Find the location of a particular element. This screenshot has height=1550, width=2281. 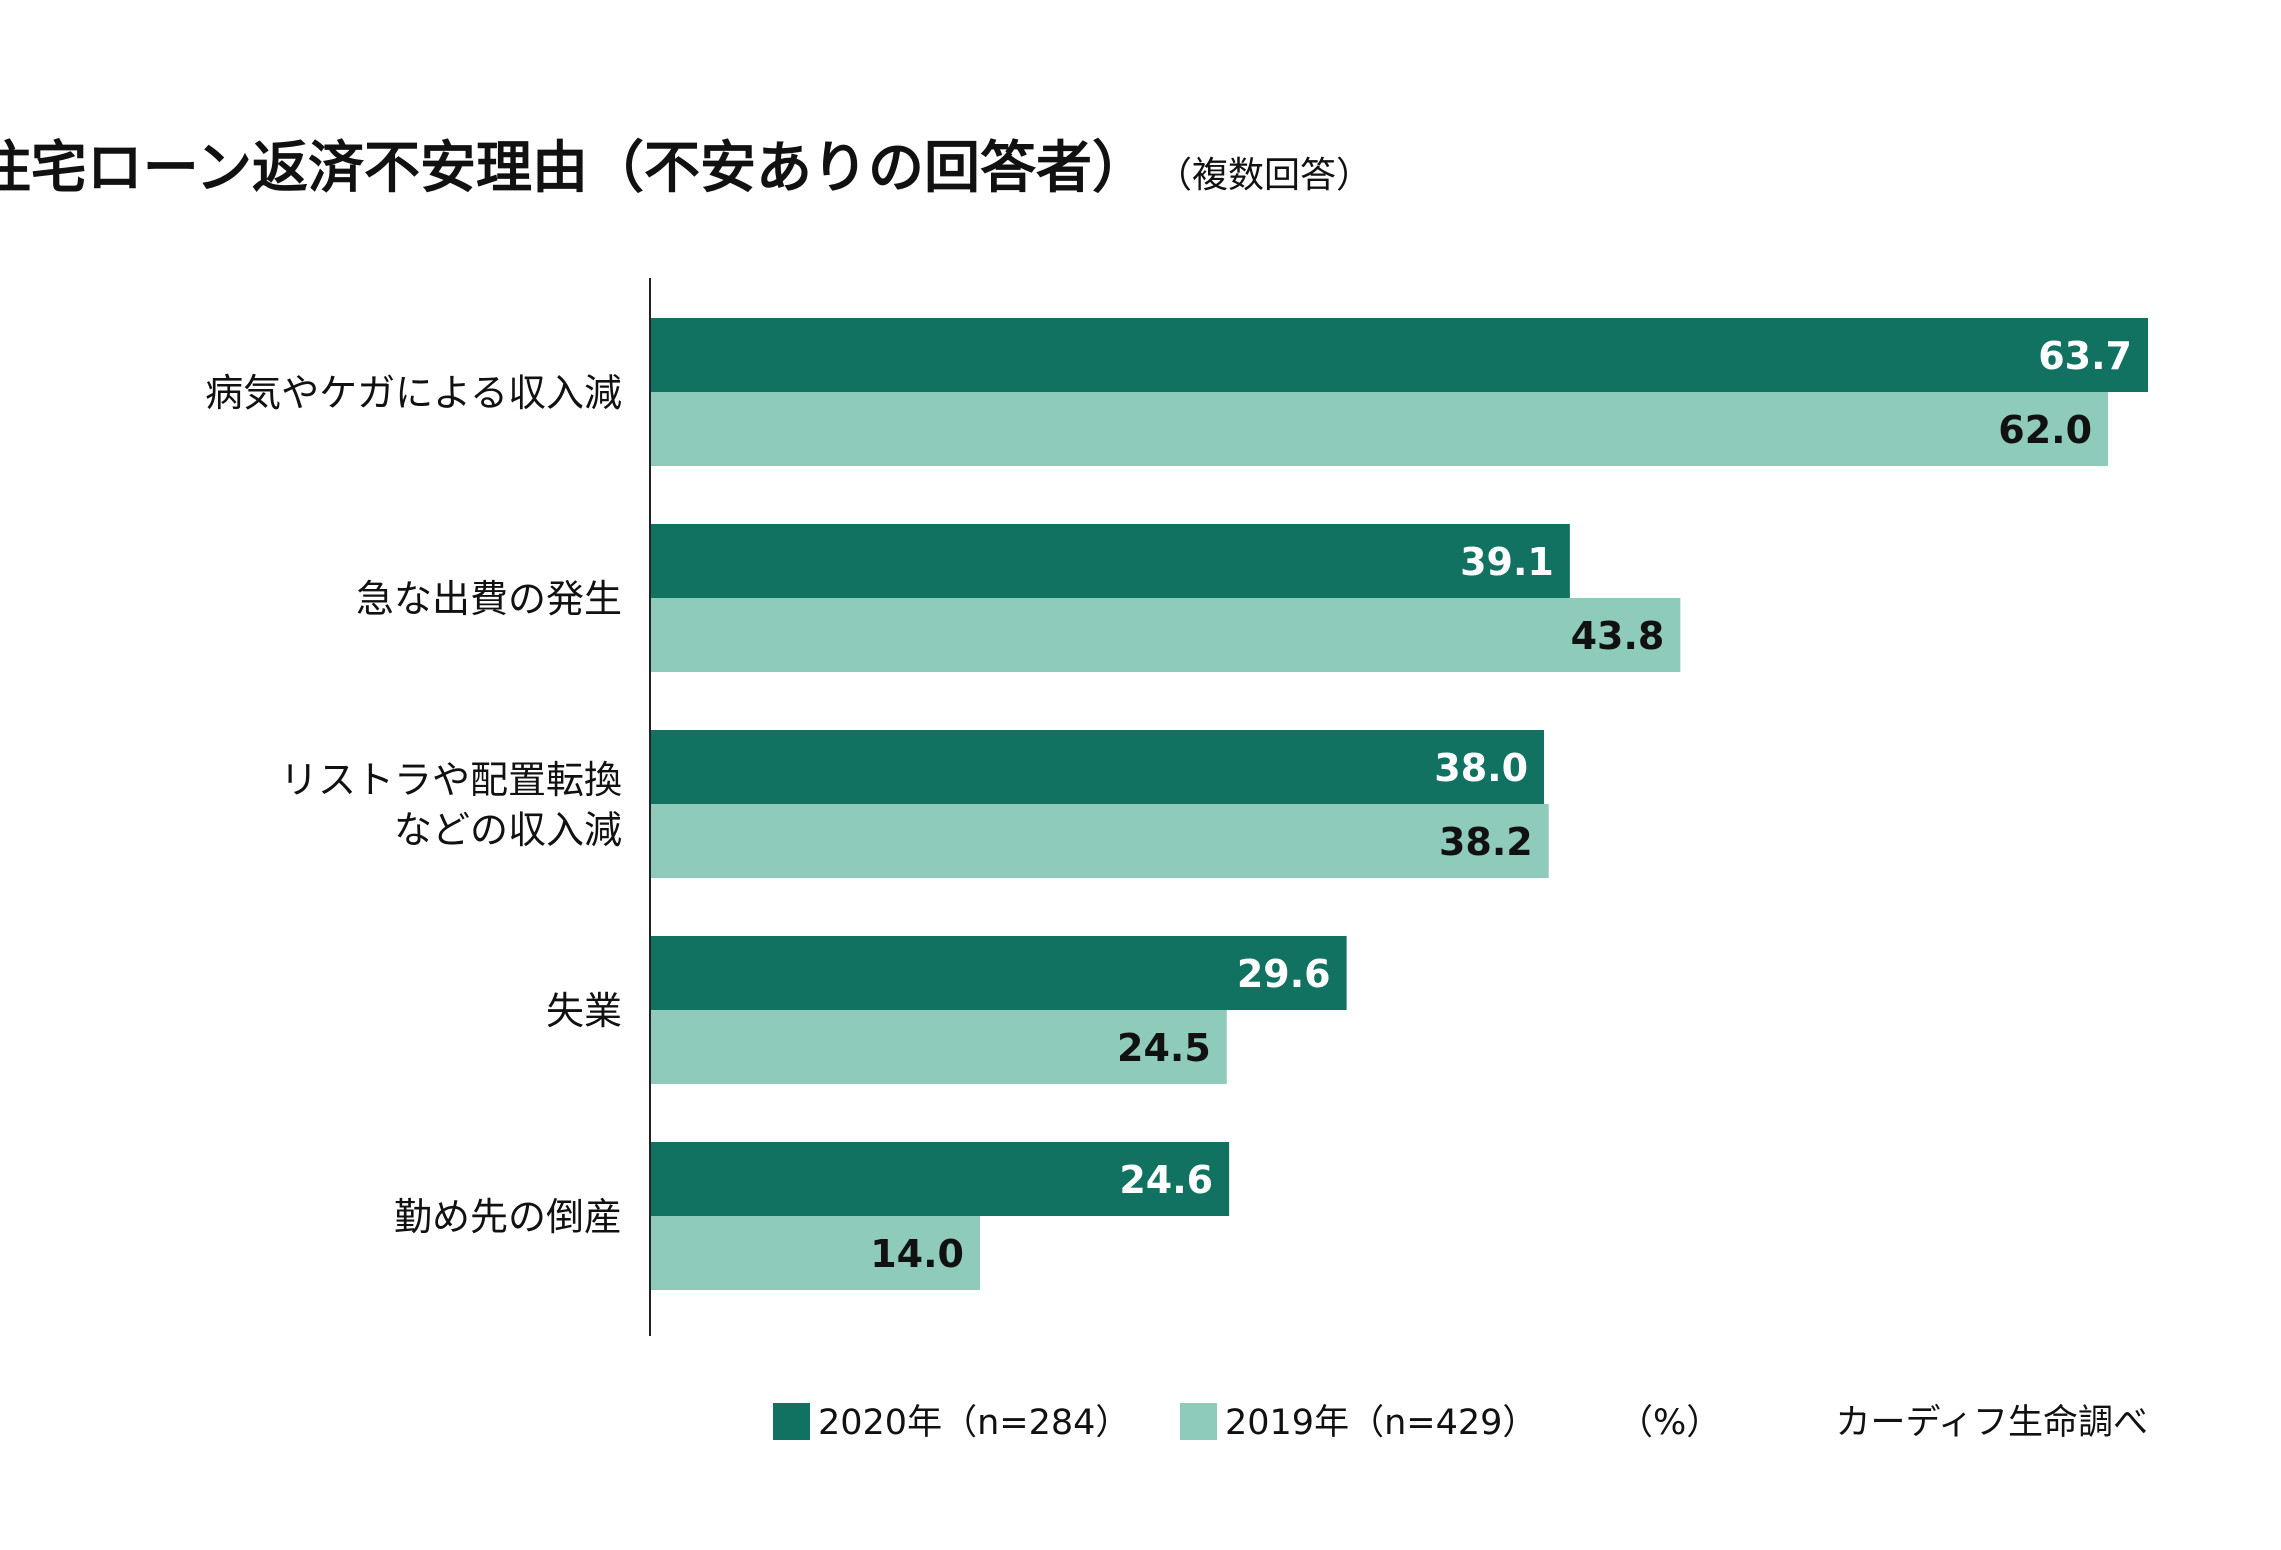

data-label-cat0-series0: 63.7 is located at coordinates (2085, 356).